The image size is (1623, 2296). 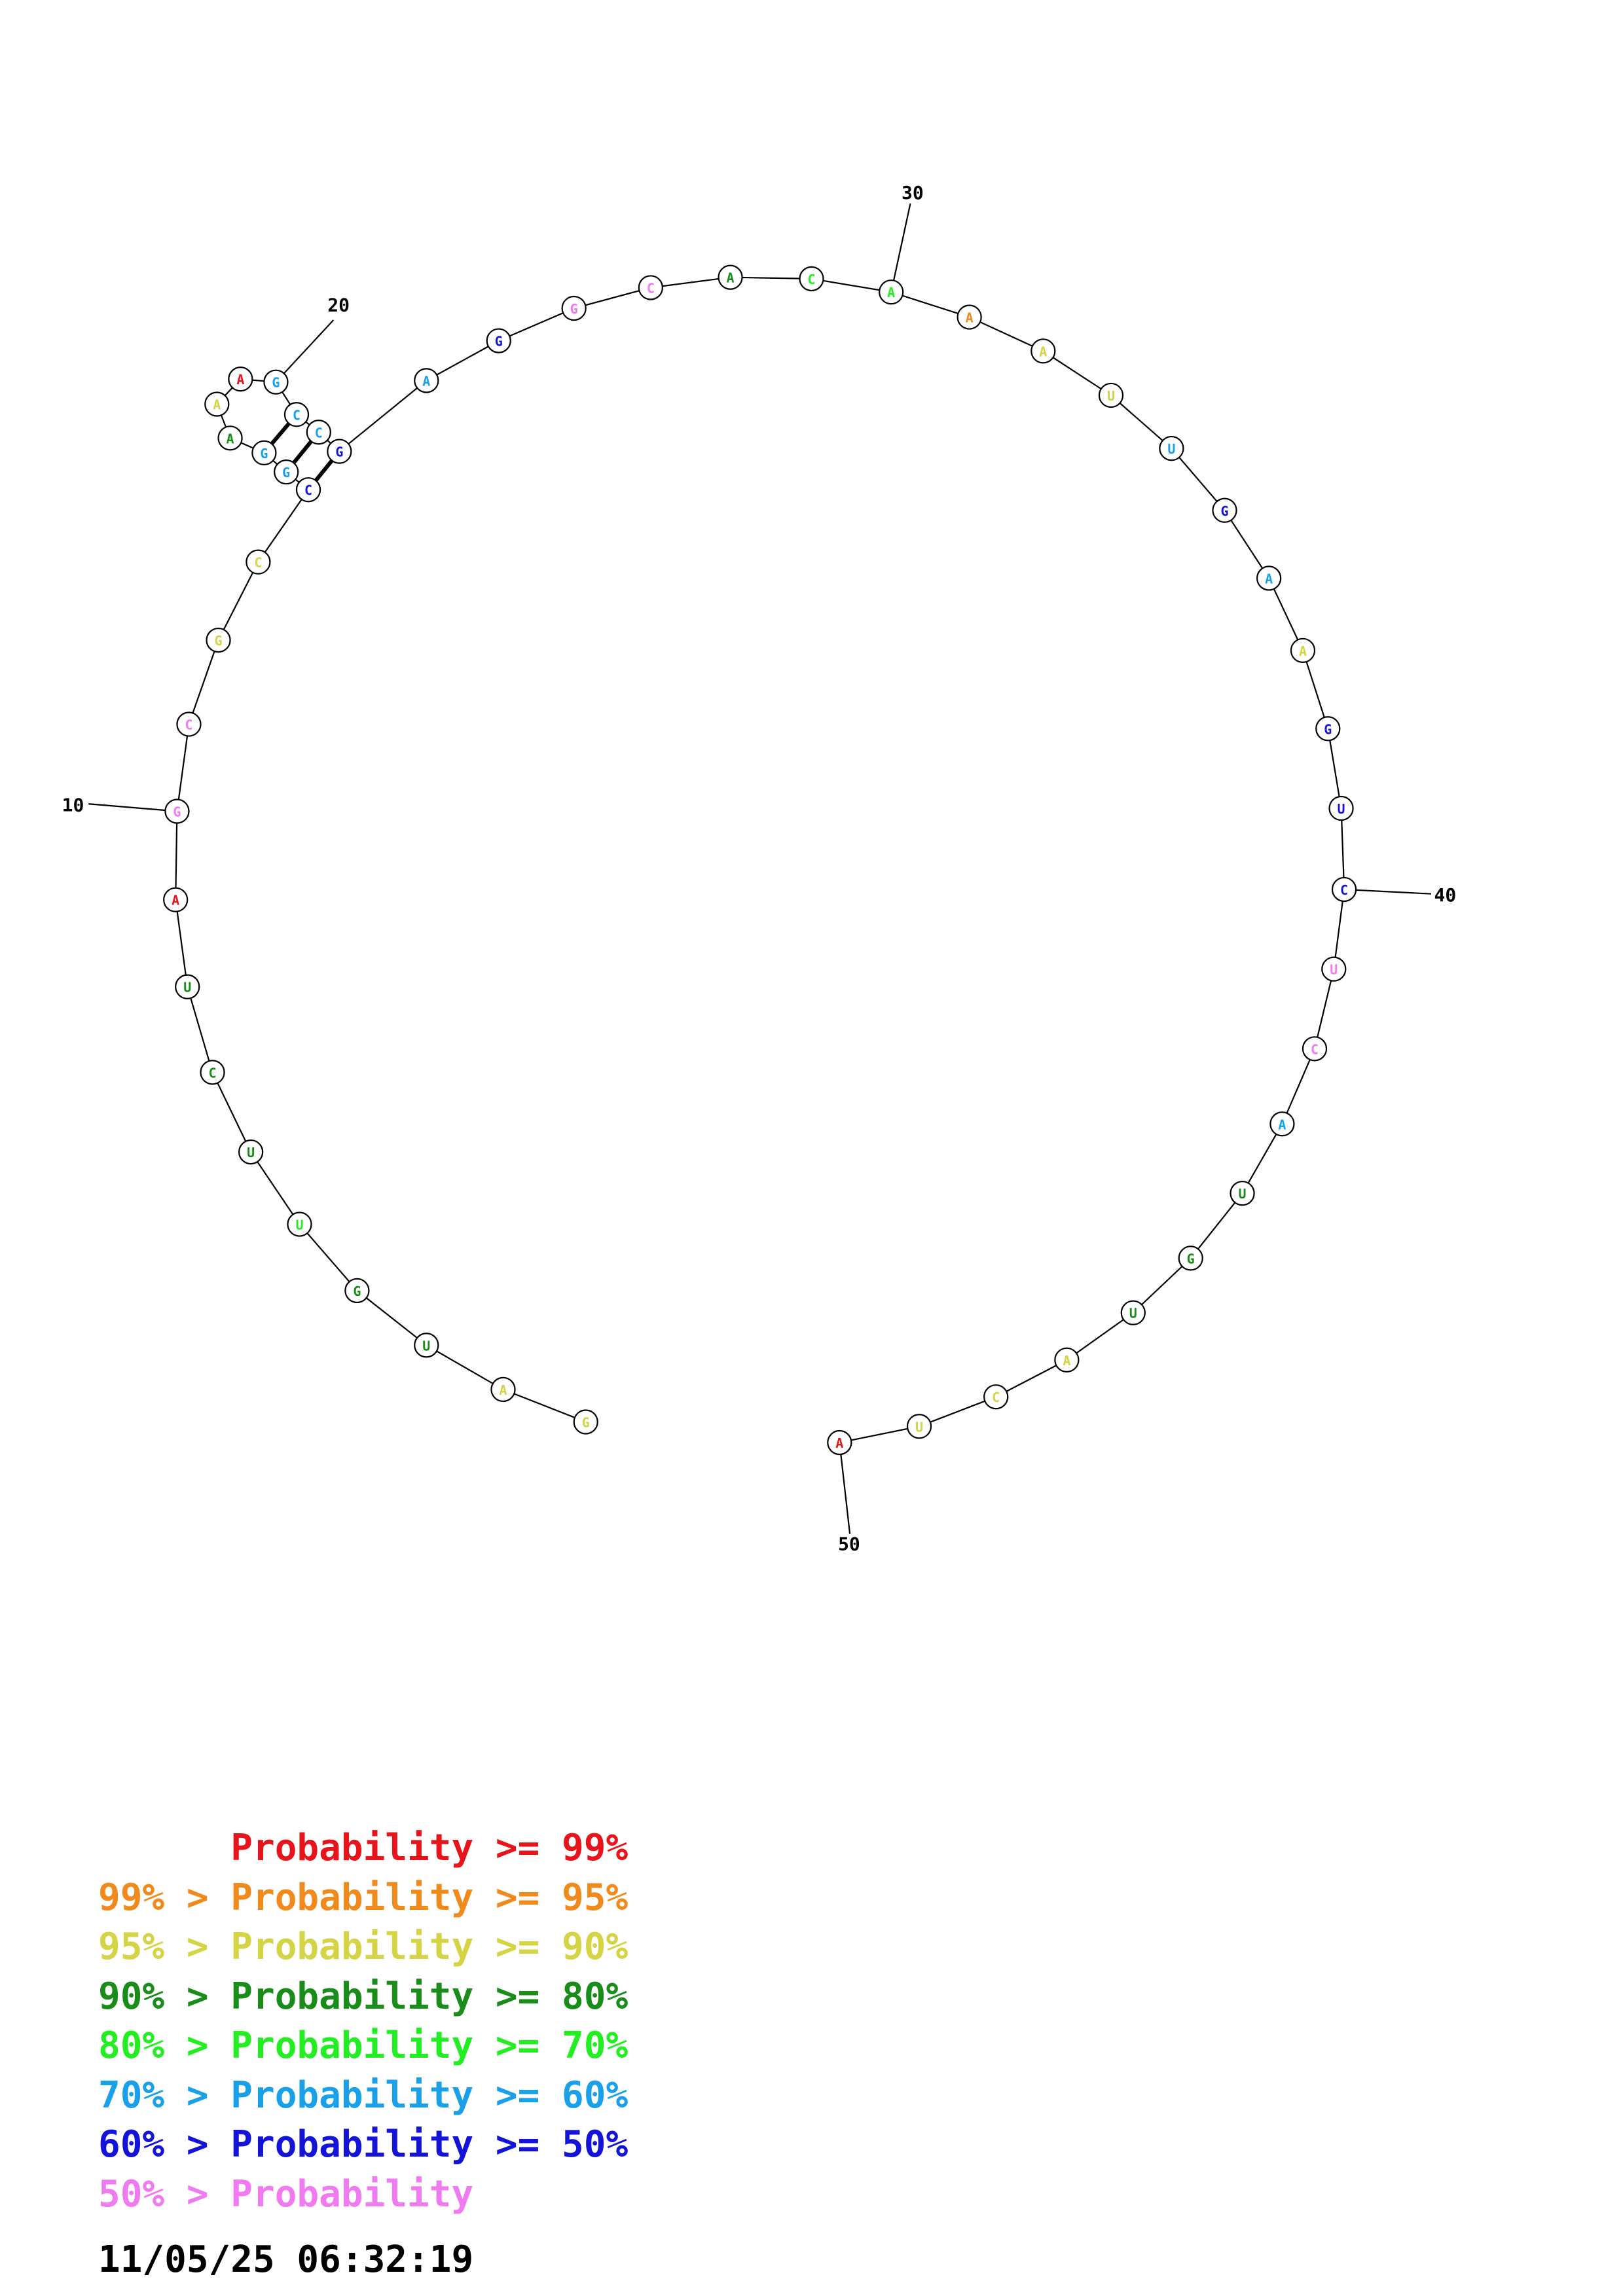 I want to click on position-label: 50, so click(x=849, y=1544).